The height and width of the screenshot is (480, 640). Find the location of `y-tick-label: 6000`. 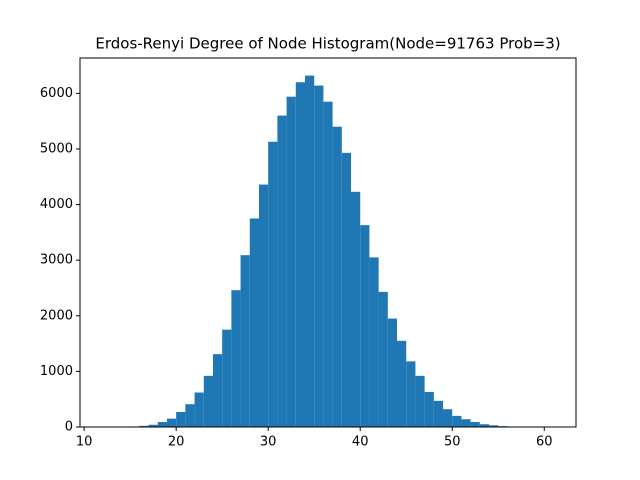

y-tick-label: 6000 is located at coordinates (56, 93).